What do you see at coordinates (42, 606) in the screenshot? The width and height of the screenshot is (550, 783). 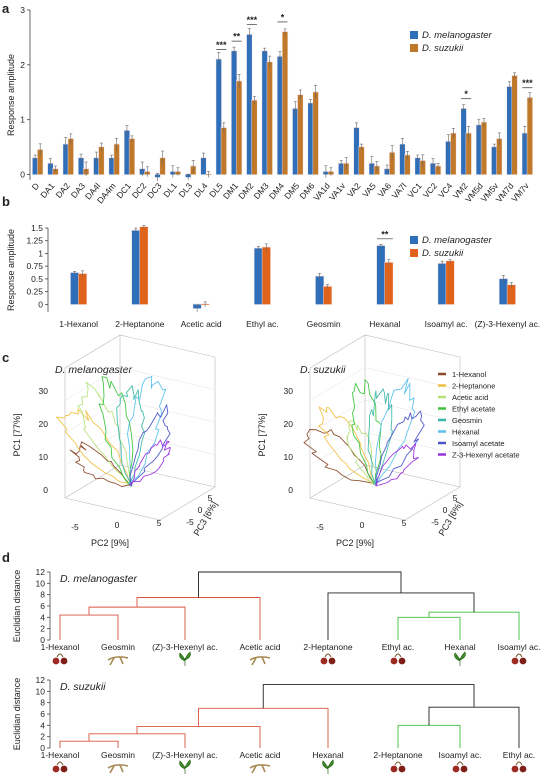 I see `dendro-y-tick-label: 6` at bounding box center [42, 606].